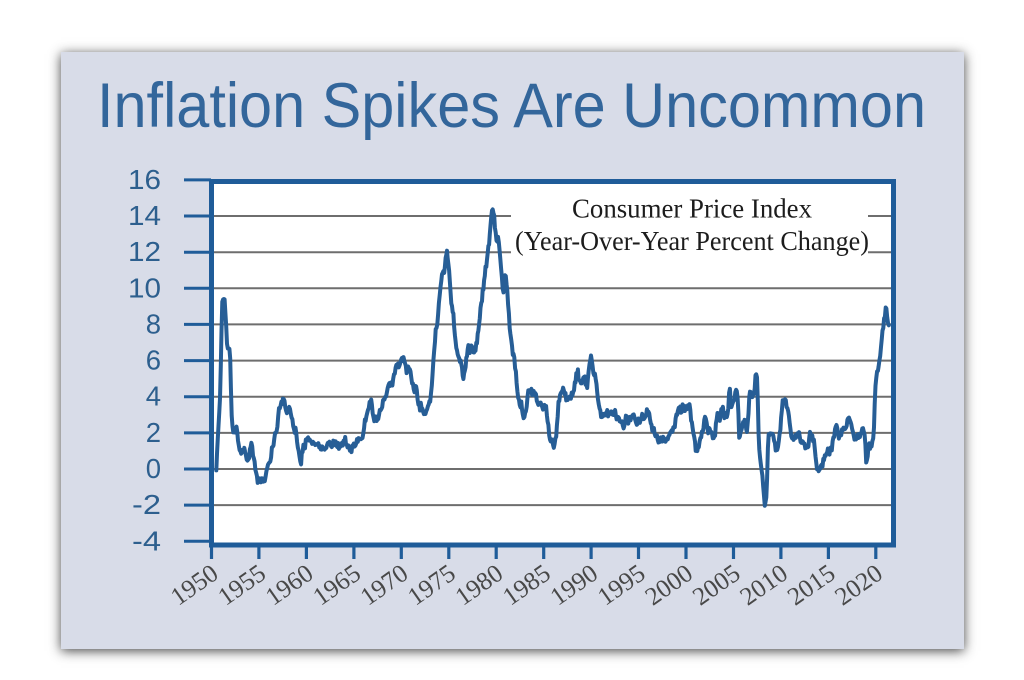 This screenshot has width=1024, height=680. I want to click on svg-text: 14, so click(144, 215).